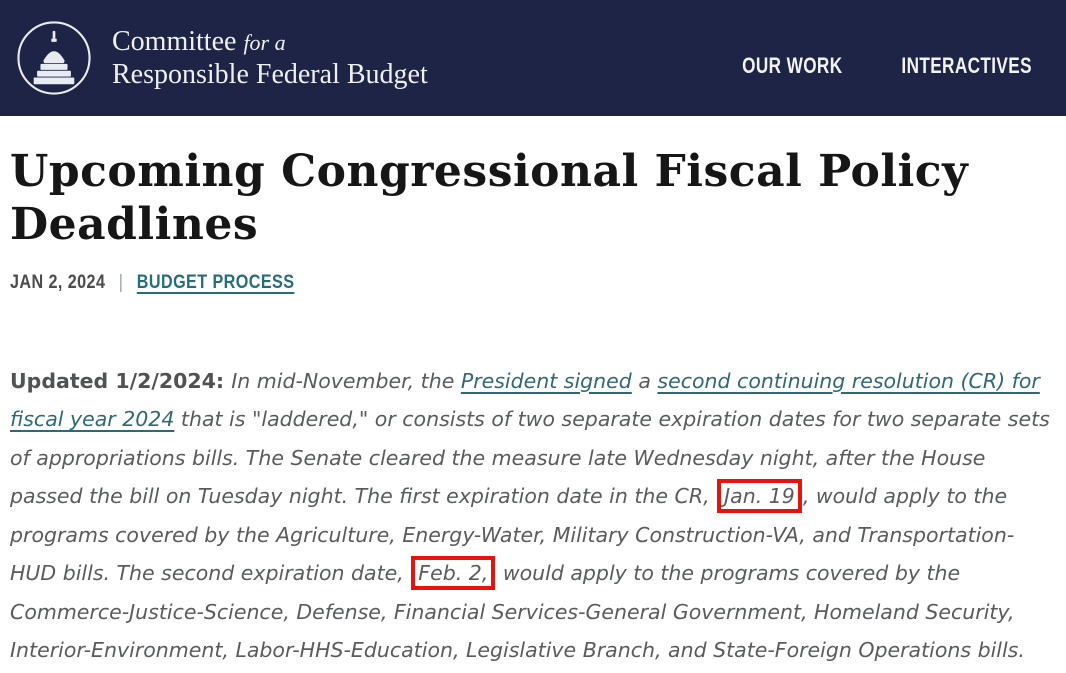 The height and width of the screenshot is (673, 1066). What do you see at coordinates (58, 282) in the screenshot?
I see `article-date: JAN 2, 2024` at bounding box center [58, 282].